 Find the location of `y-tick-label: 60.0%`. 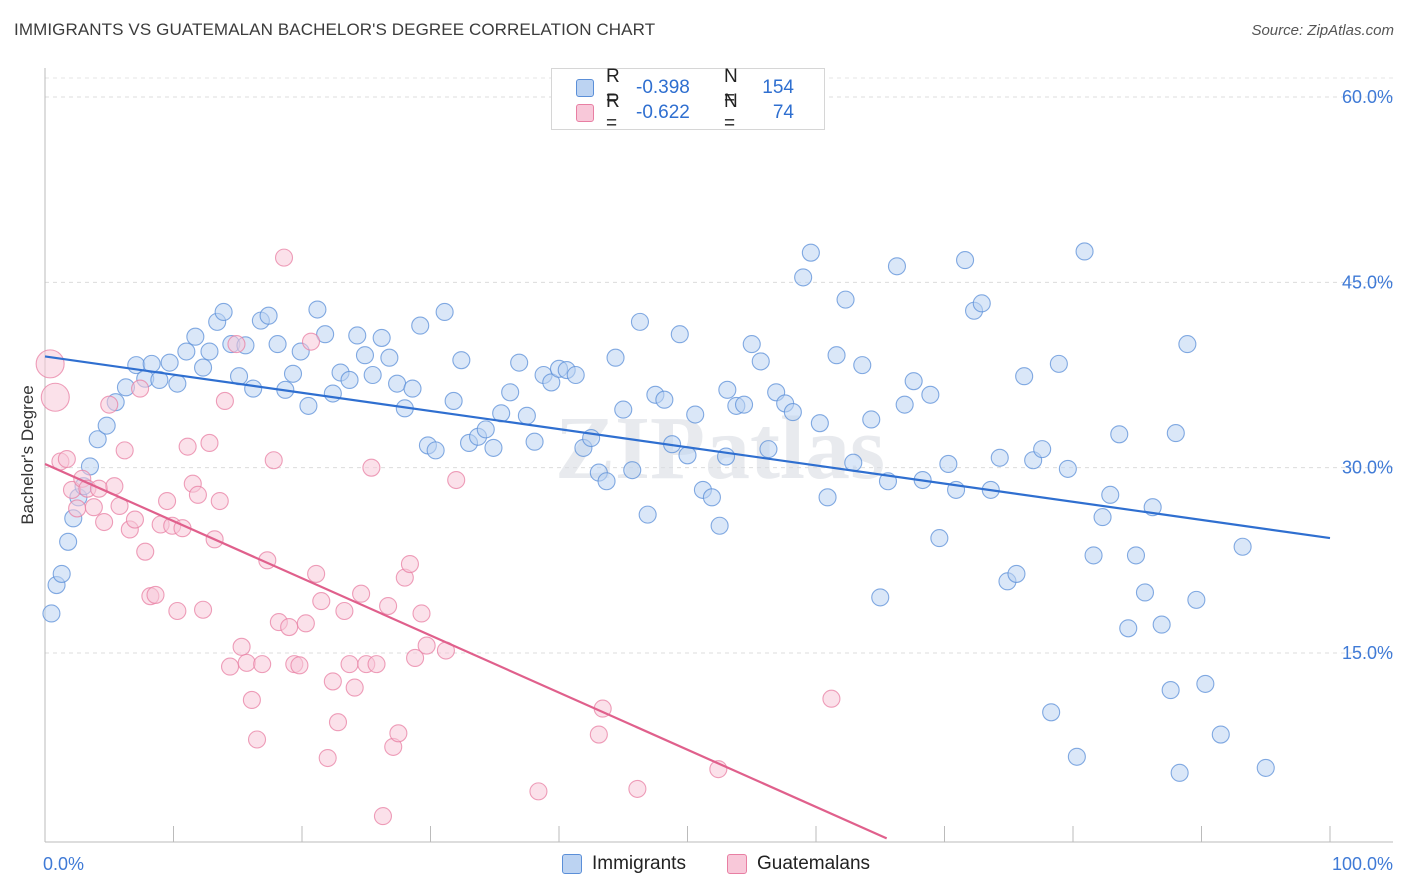

y-tick-label: 60.0% is located at coordinates (1367, 97).